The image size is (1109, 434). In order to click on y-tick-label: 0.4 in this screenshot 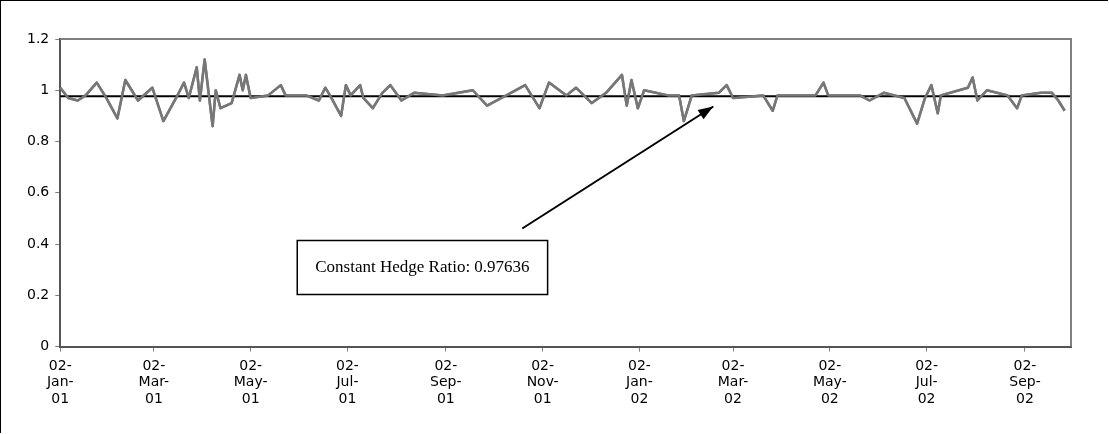, I will do `click(38, 242)`.